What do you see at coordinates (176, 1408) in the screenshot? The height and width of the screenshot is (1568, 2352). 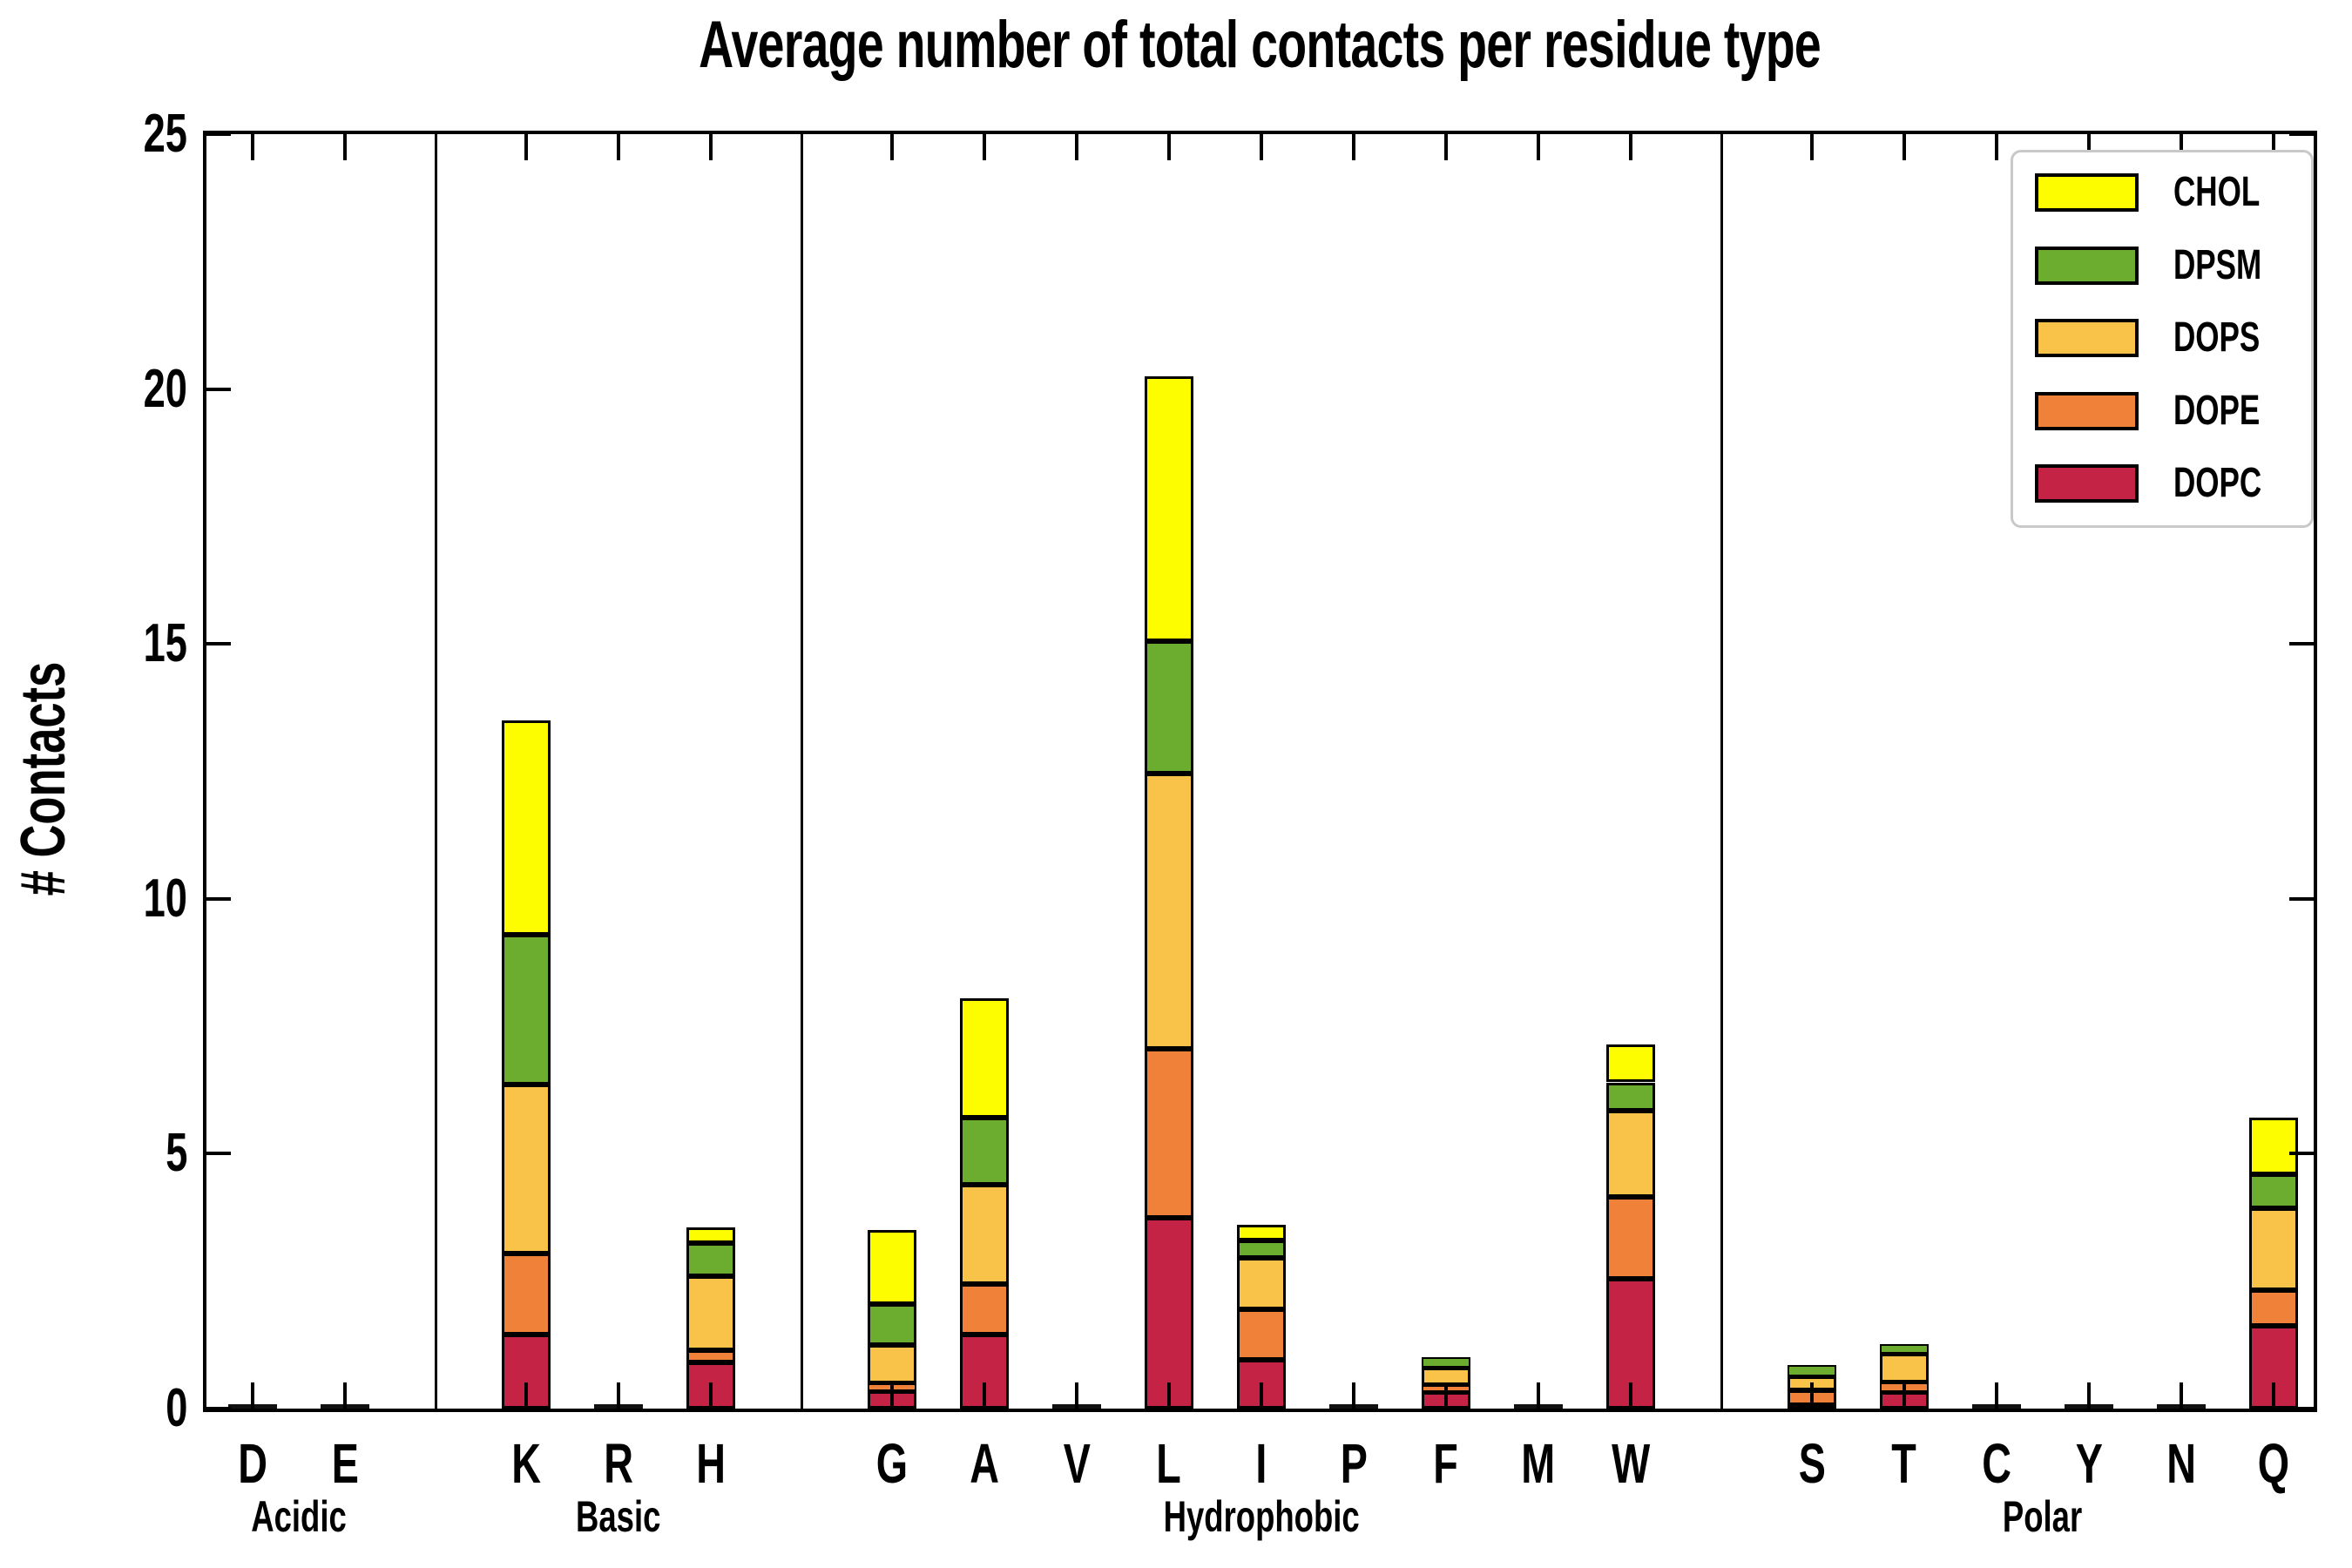 I see `y-tick-label-text: 0` at bounding box center [176, 1408].